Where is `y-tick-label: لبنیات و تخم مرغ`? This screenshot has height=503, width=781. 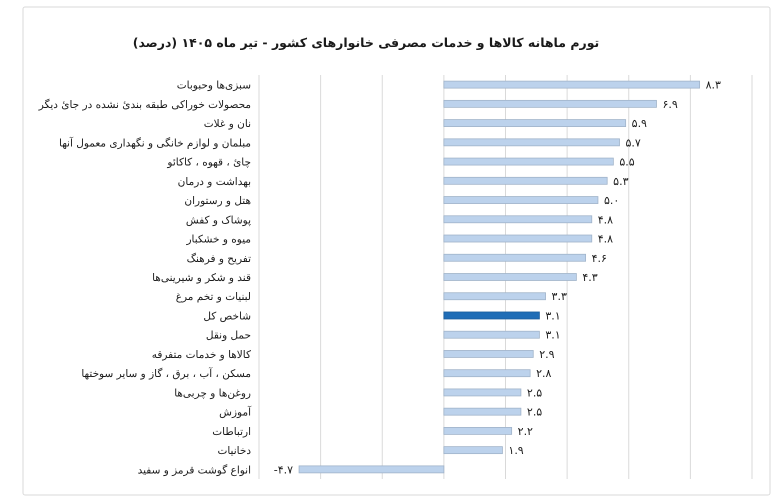 y-tick-label: لبنیات و تخم مرغ is located at coordinates (213, 297).